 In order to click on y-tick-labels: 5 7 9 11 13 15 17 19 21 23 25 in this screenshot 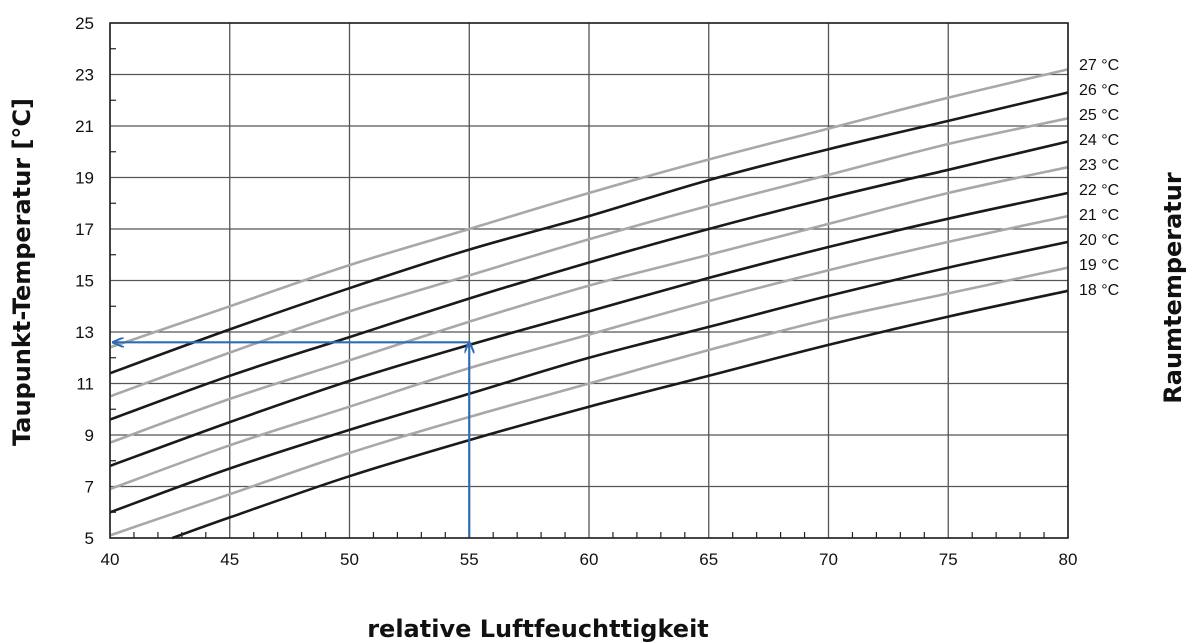, I will do `click(84, 281)`.